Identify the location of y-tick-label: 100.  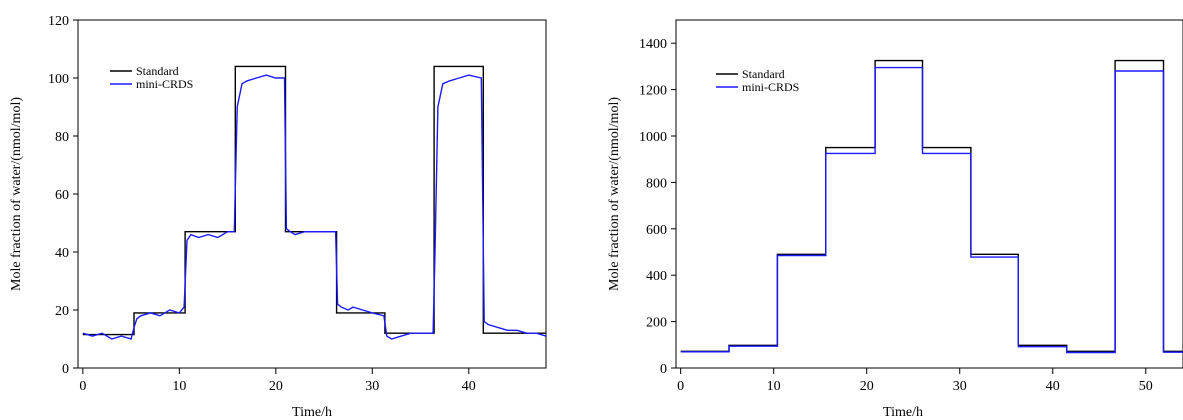
(58, 79).